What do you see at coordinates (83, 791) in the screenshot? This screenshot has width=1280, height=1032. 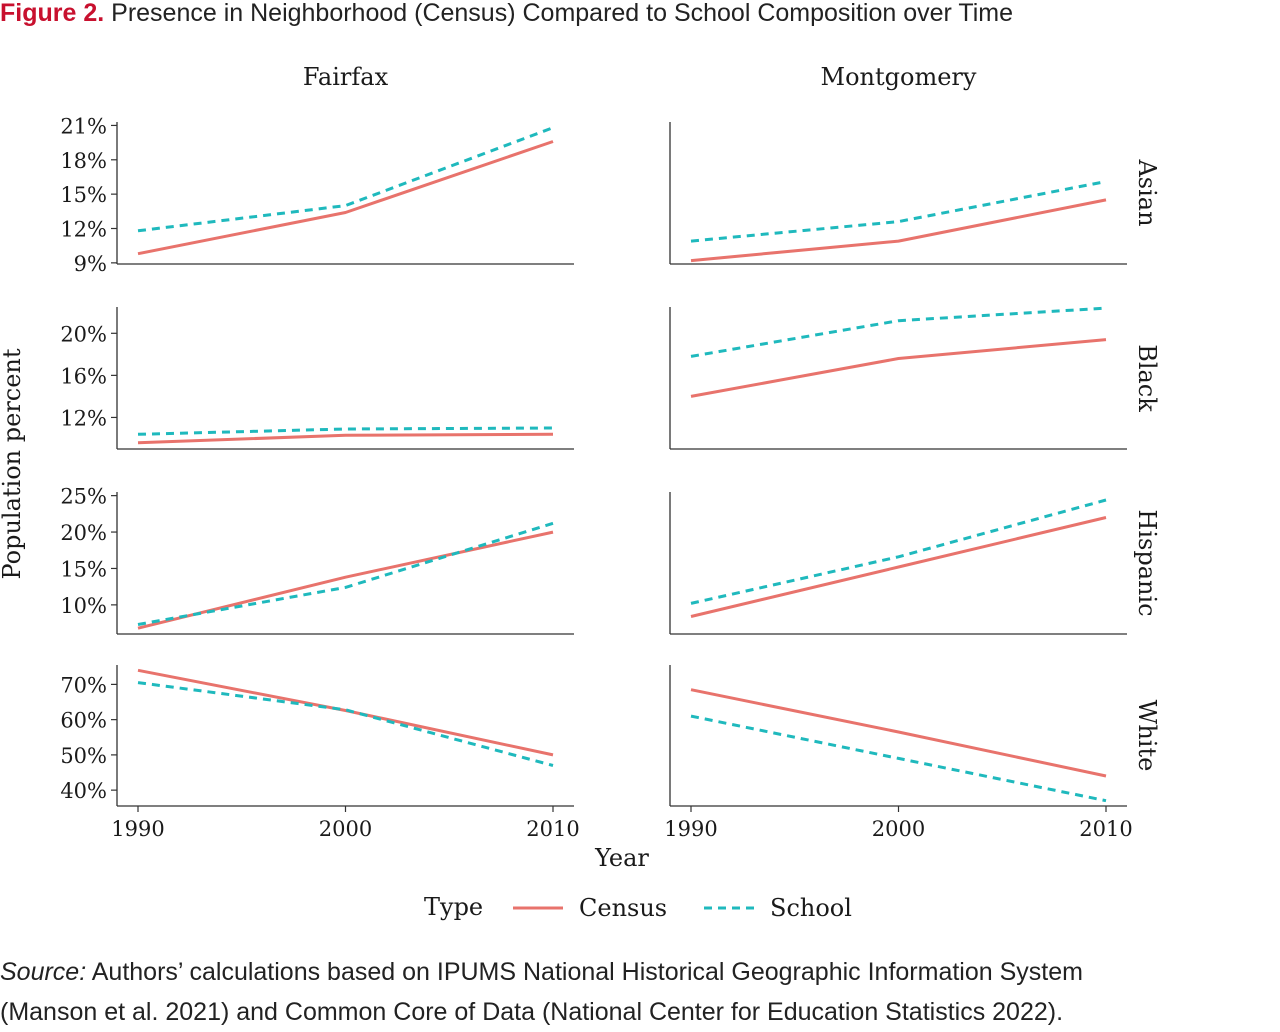 I see `panel-fairfax-white-ytick-label: 40%` at bounding box center [83, 791].